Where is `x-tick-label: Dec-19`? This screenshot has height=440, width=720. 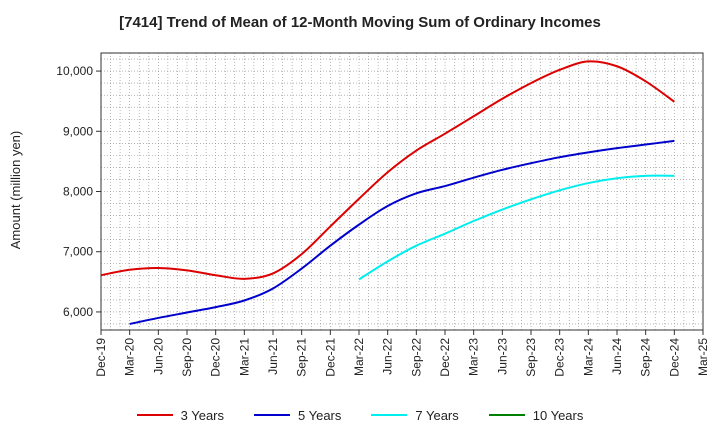
x-tick-label: Dec-19 is located at coordinates (101, 357).